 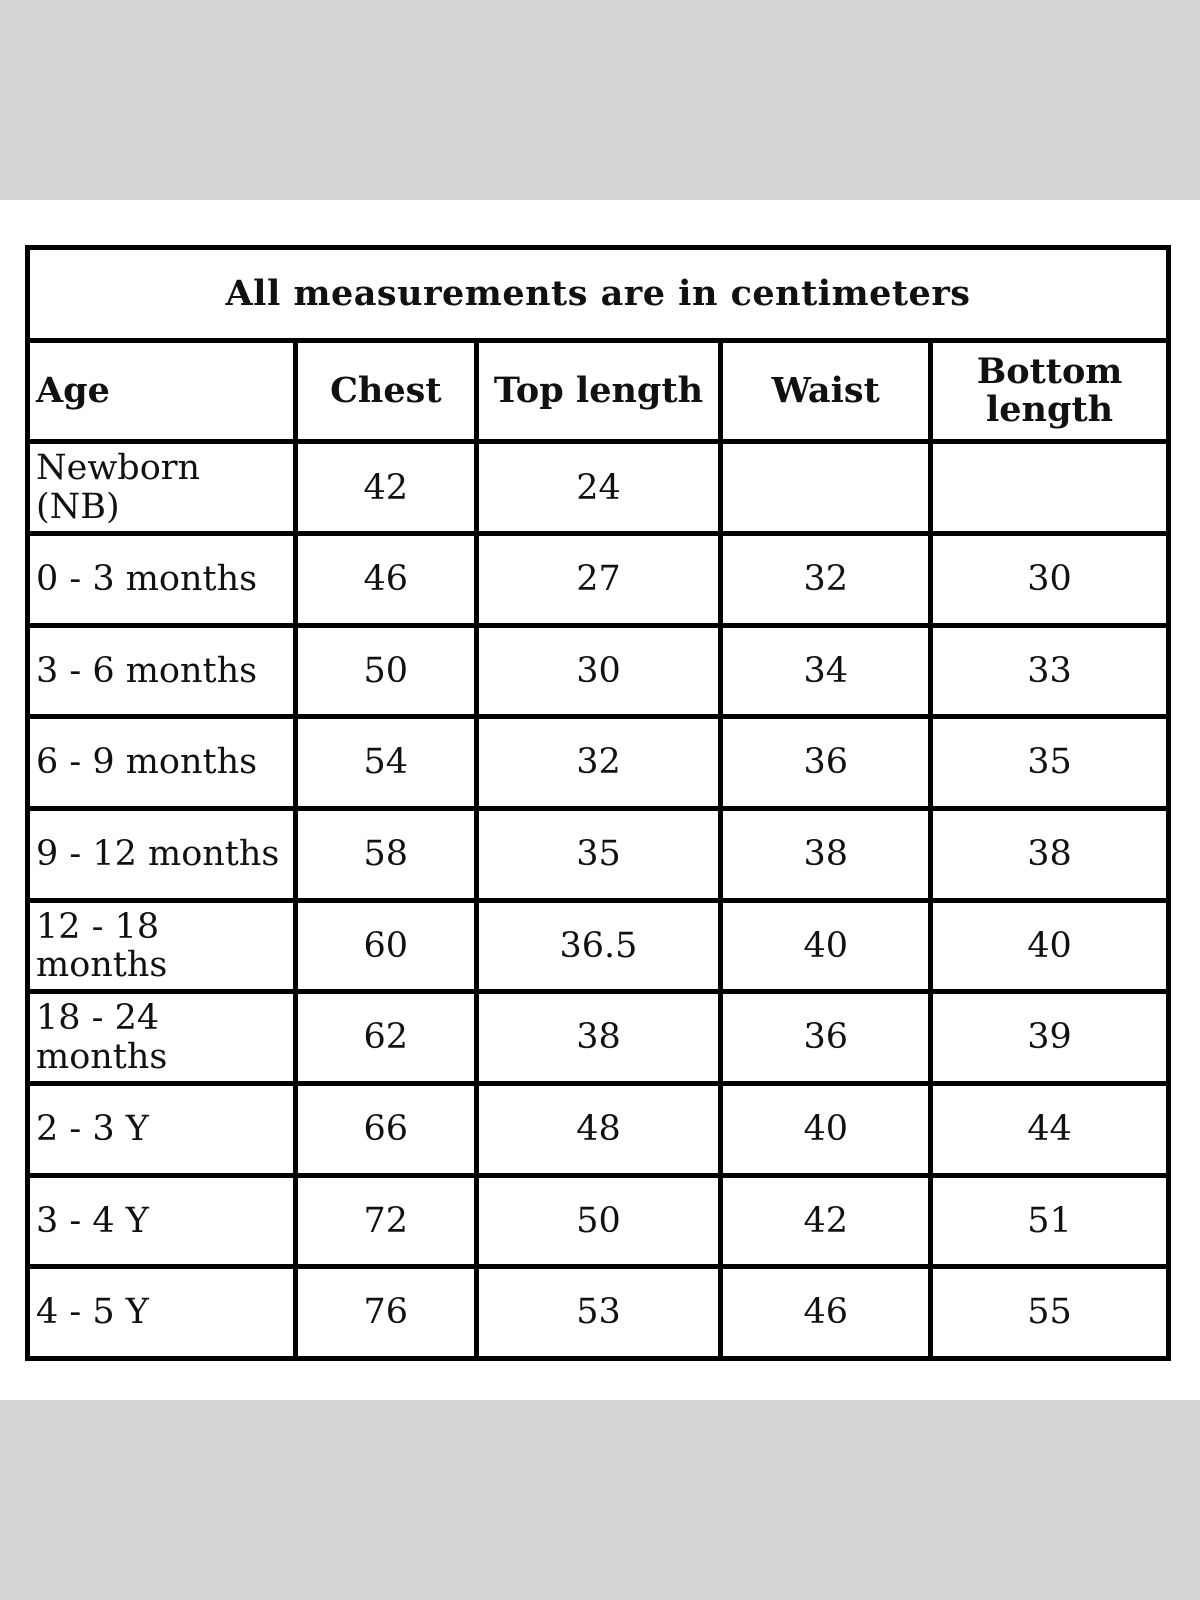 I want to click on cell-chest: 50, so click(x=386, y=671).